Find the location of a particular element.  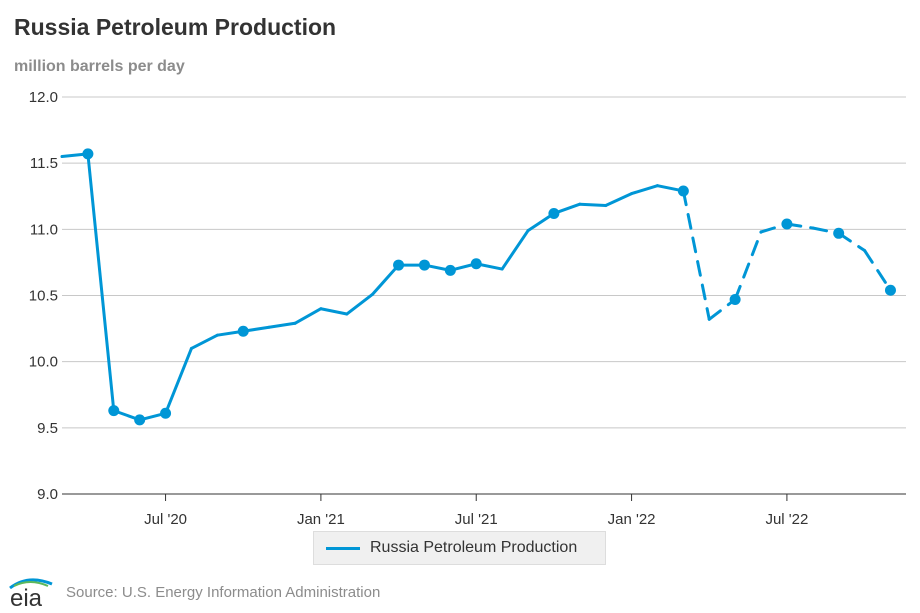

eia-logo-icon: eia is located at coordinates (31, 593).